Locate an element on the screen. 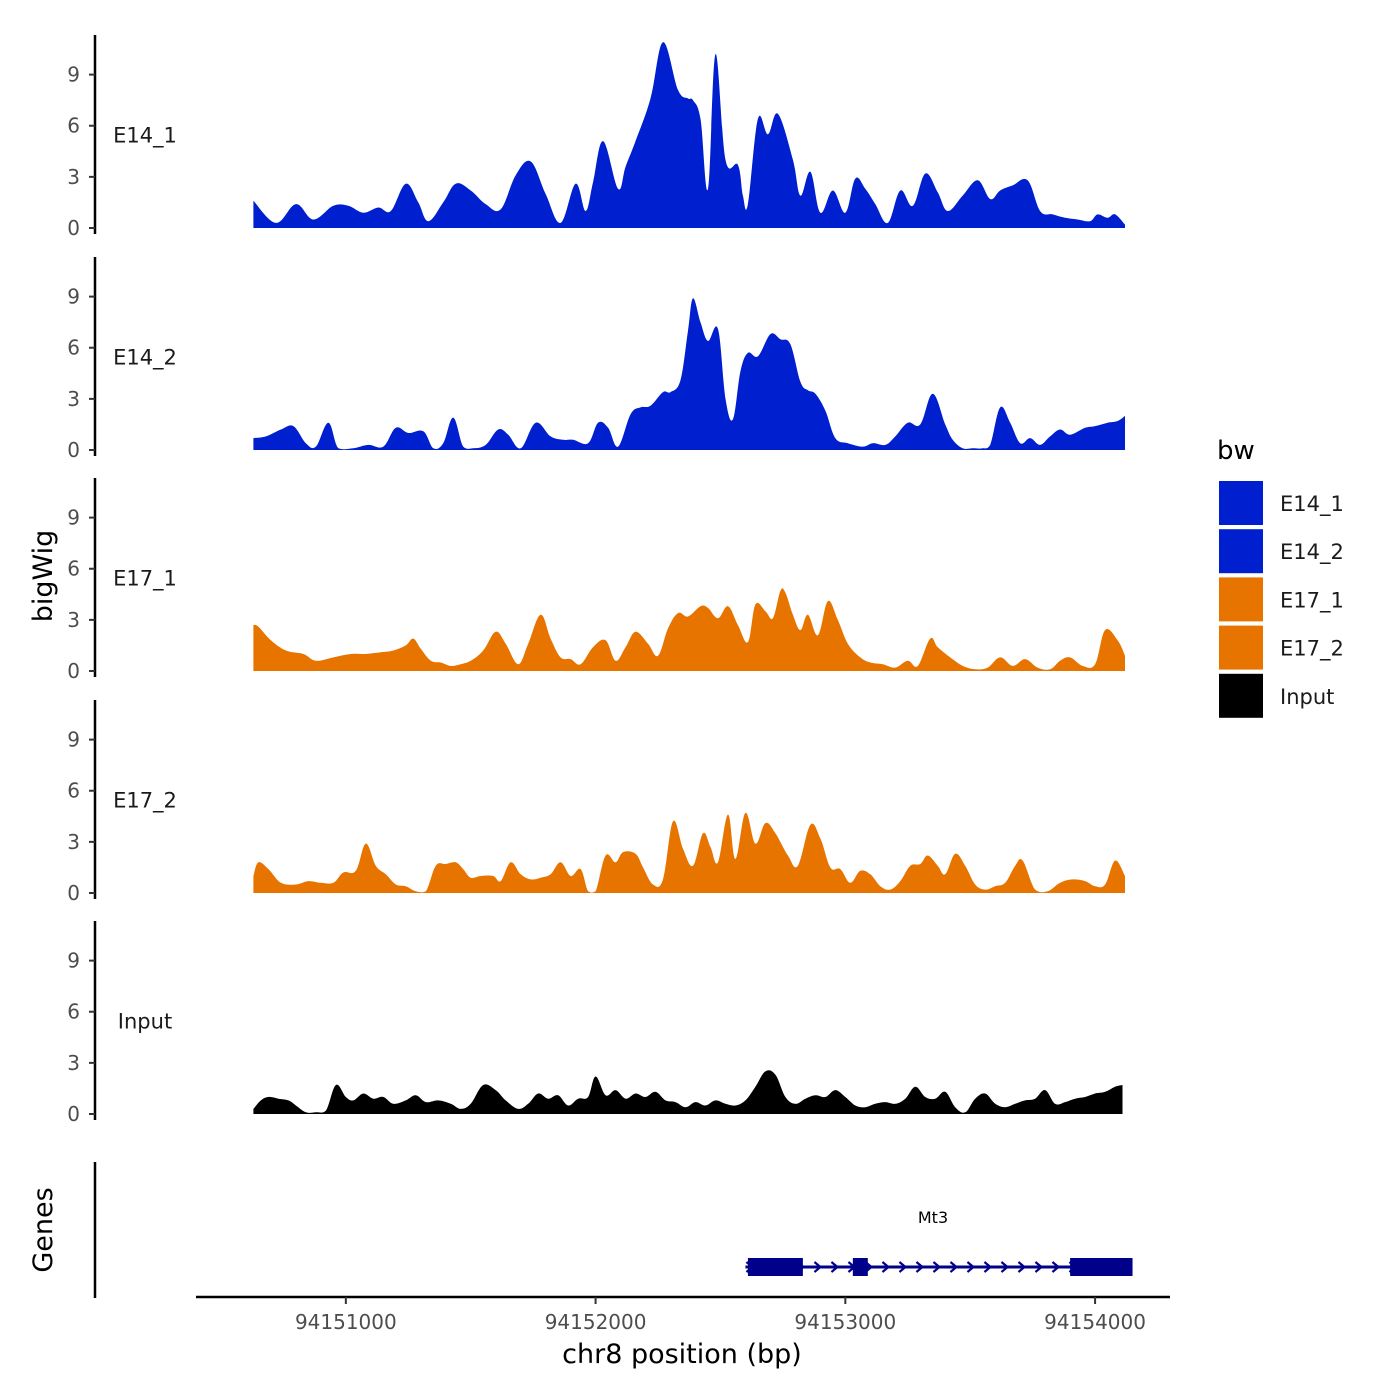  y-axis-title: bigWig is located at coordinates (43, 576).